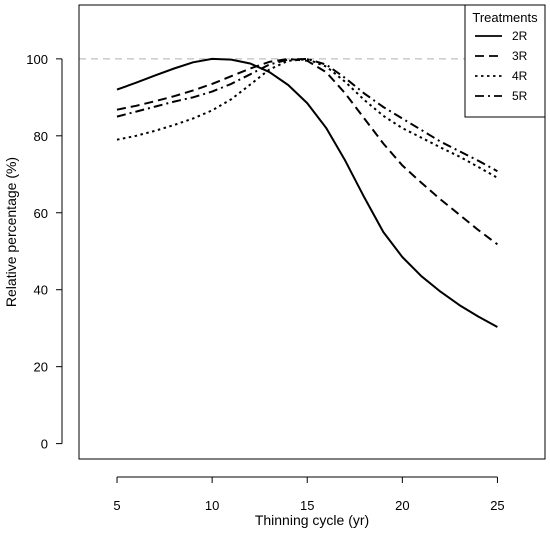 The width and height of the screenshot is (550, 535). What do you see at coordinates (44, 444) in the screenshot?
I see `y-tick-label: 0` at bounding box center [44, 444].